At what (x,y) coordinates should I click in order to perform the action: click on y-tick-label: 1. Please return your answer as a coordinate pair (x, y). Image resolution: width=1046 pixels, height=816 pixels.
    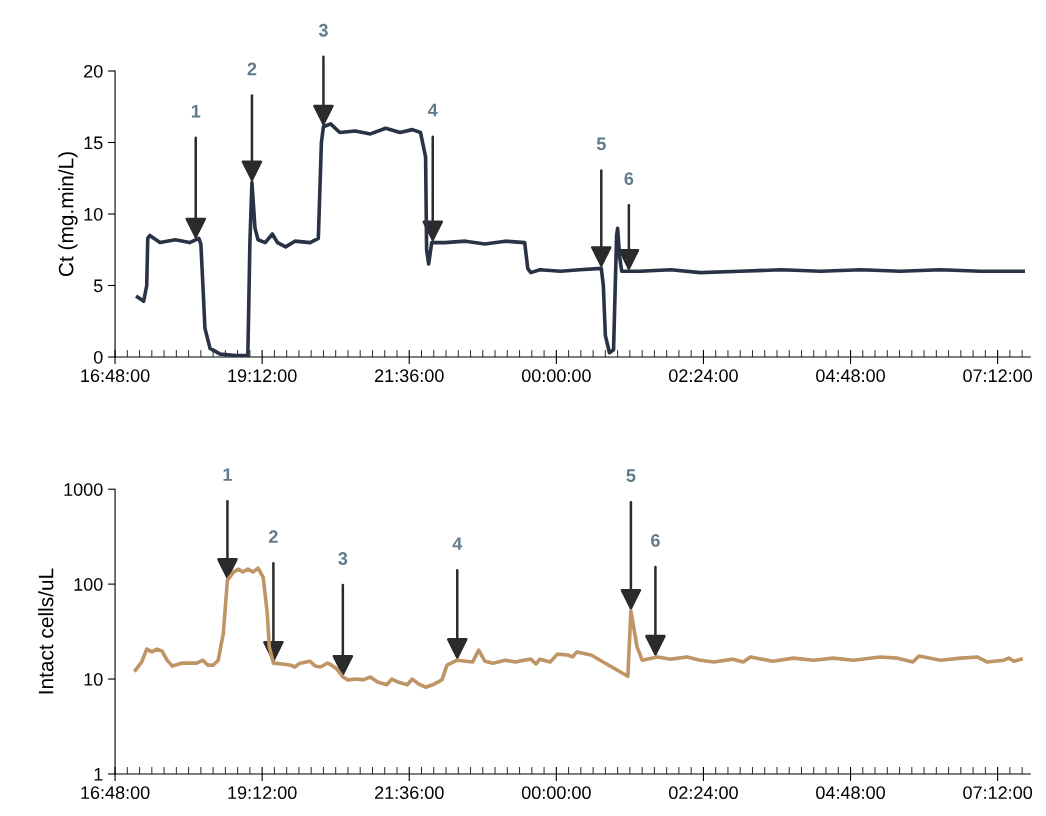
    Looking at the image, I should click on (98, 774).